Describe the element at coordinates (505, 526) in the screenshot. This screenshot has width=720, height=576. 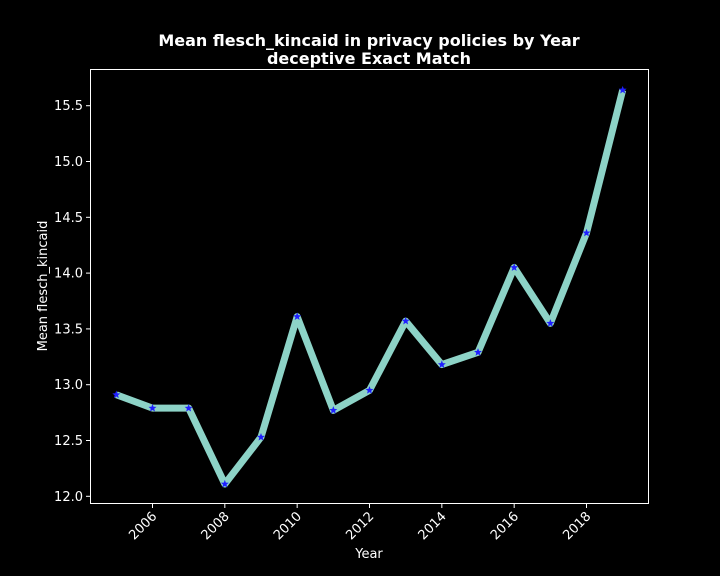
I see `x-tick-label: 2016` at that location.